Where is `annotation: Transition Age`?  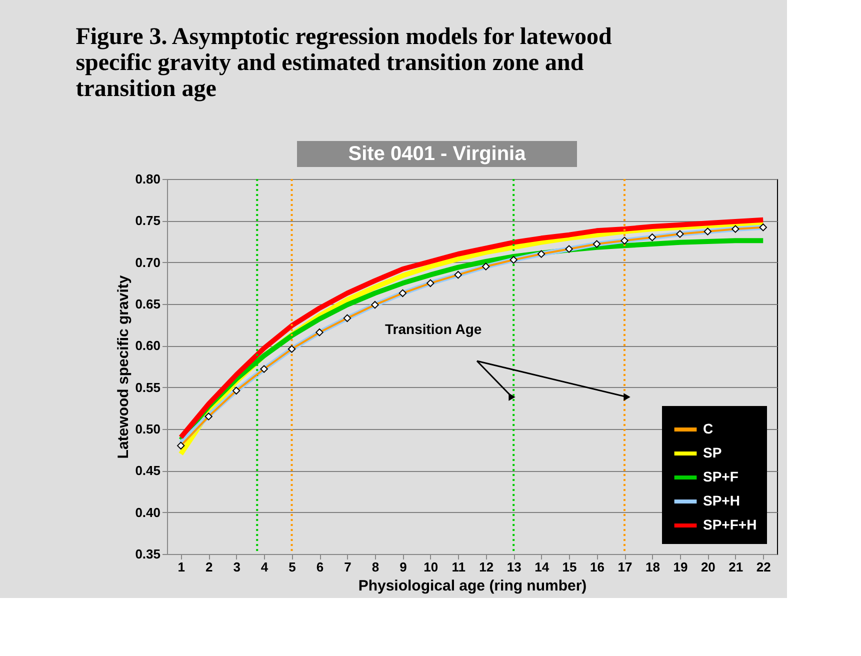 annotation: Transition Age is located at coordinates (433, 329).